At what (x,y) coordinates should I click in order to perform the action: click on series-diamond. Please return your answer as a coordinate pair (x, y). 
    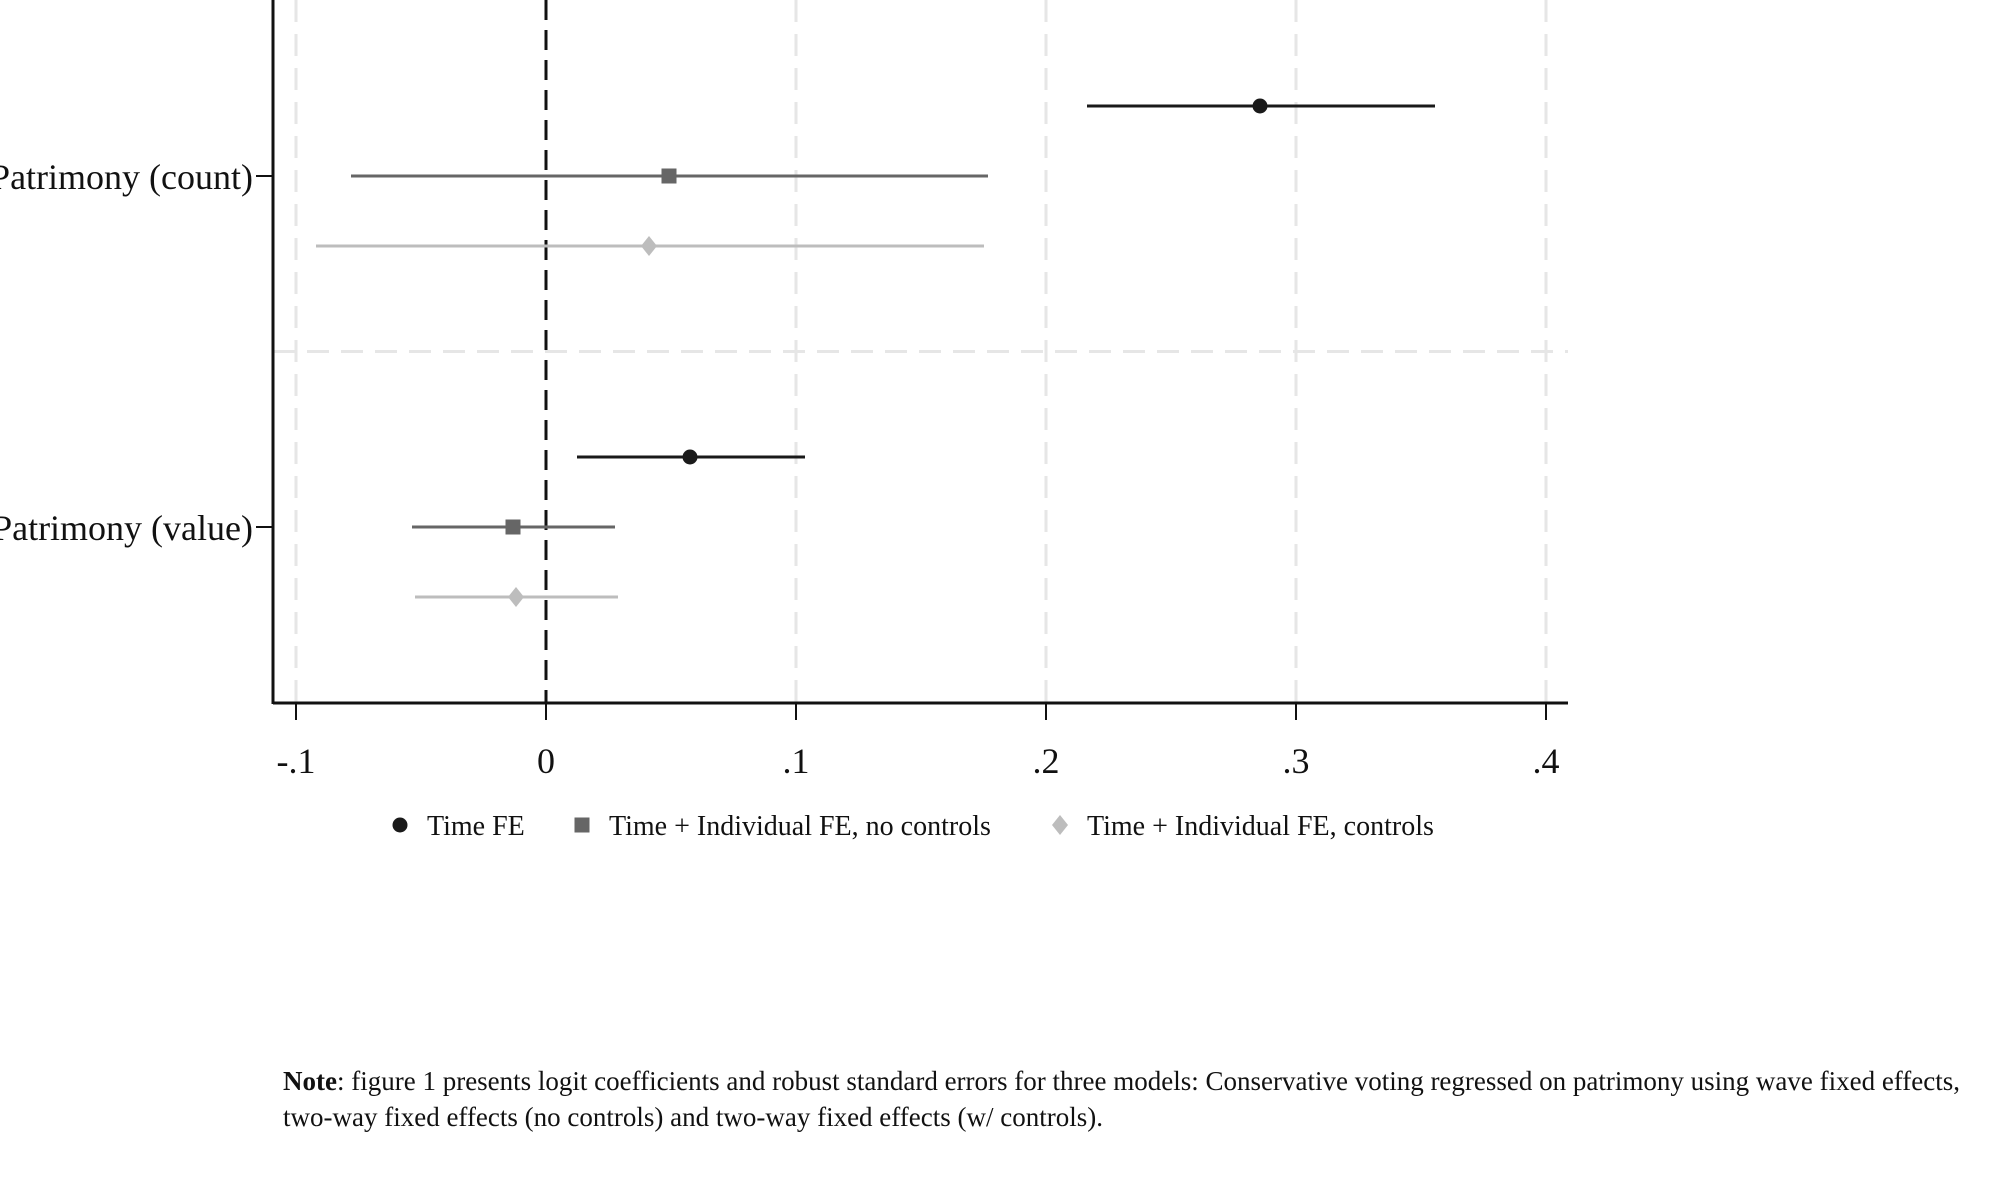
    Looking at the image, I should click on (650, 421).